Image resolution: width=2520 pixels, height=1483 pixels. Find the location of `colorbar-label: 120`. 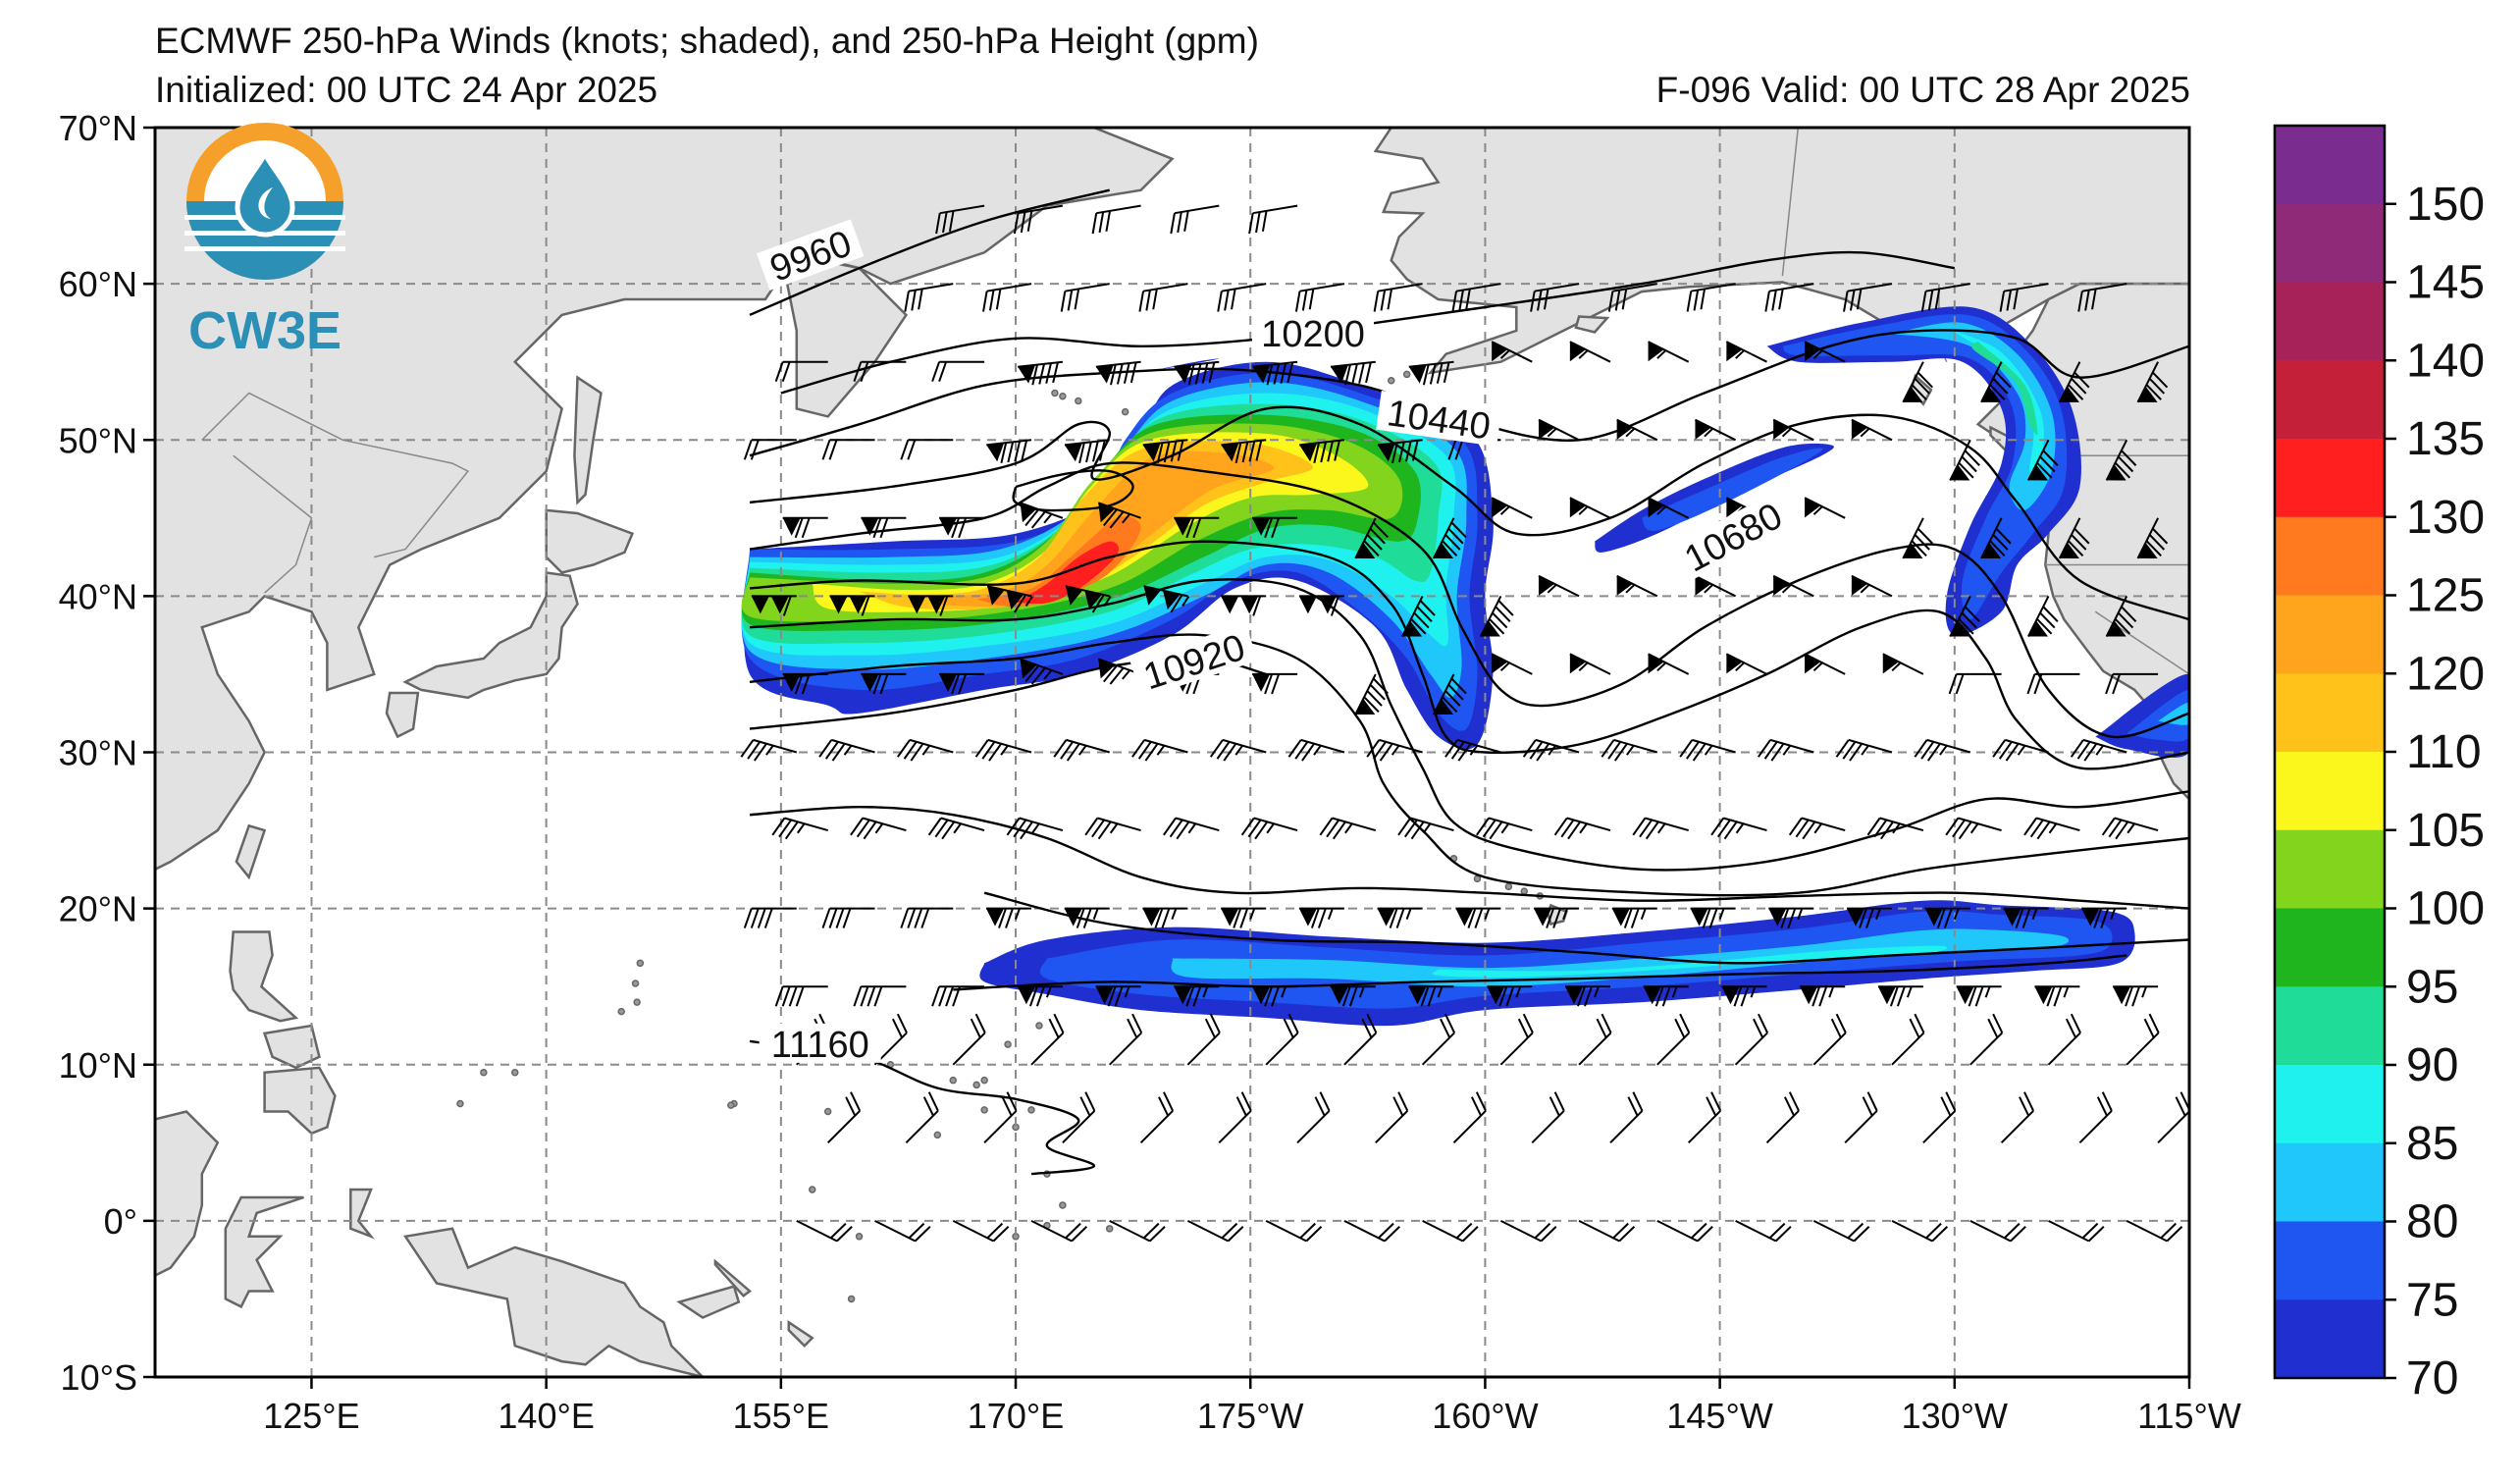

colorbar-label: 120 is located at coordinates (2445, 674).